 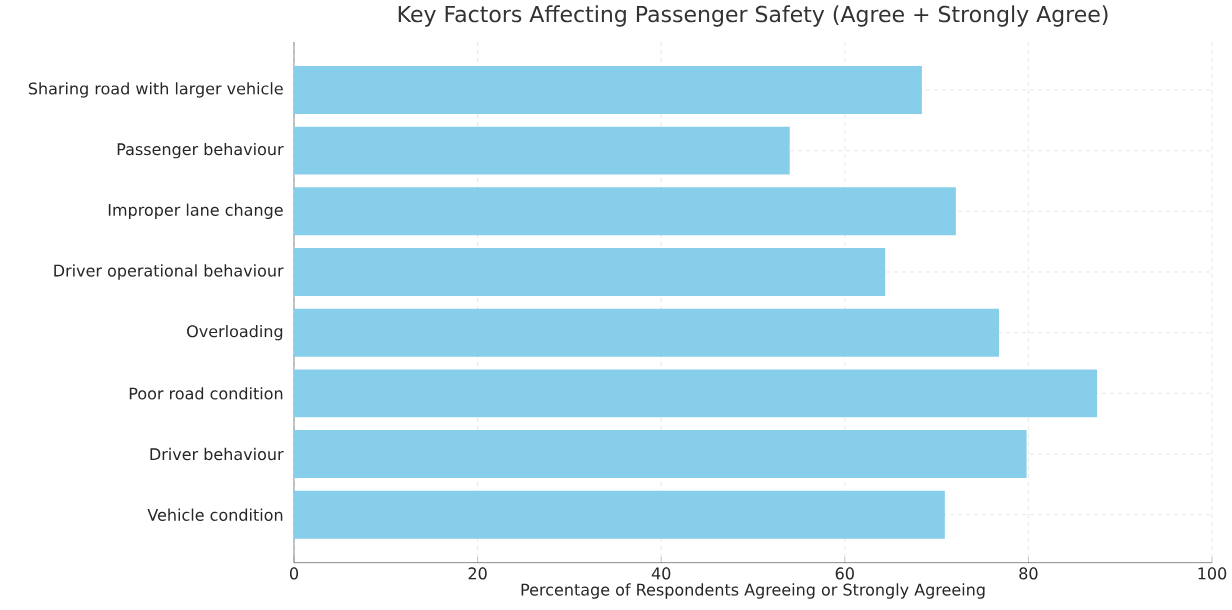 What do you see at coordinates (235, 332) in the screenshot?
I see `y-tick-label: Overloading` at bounding box center [235, 332].